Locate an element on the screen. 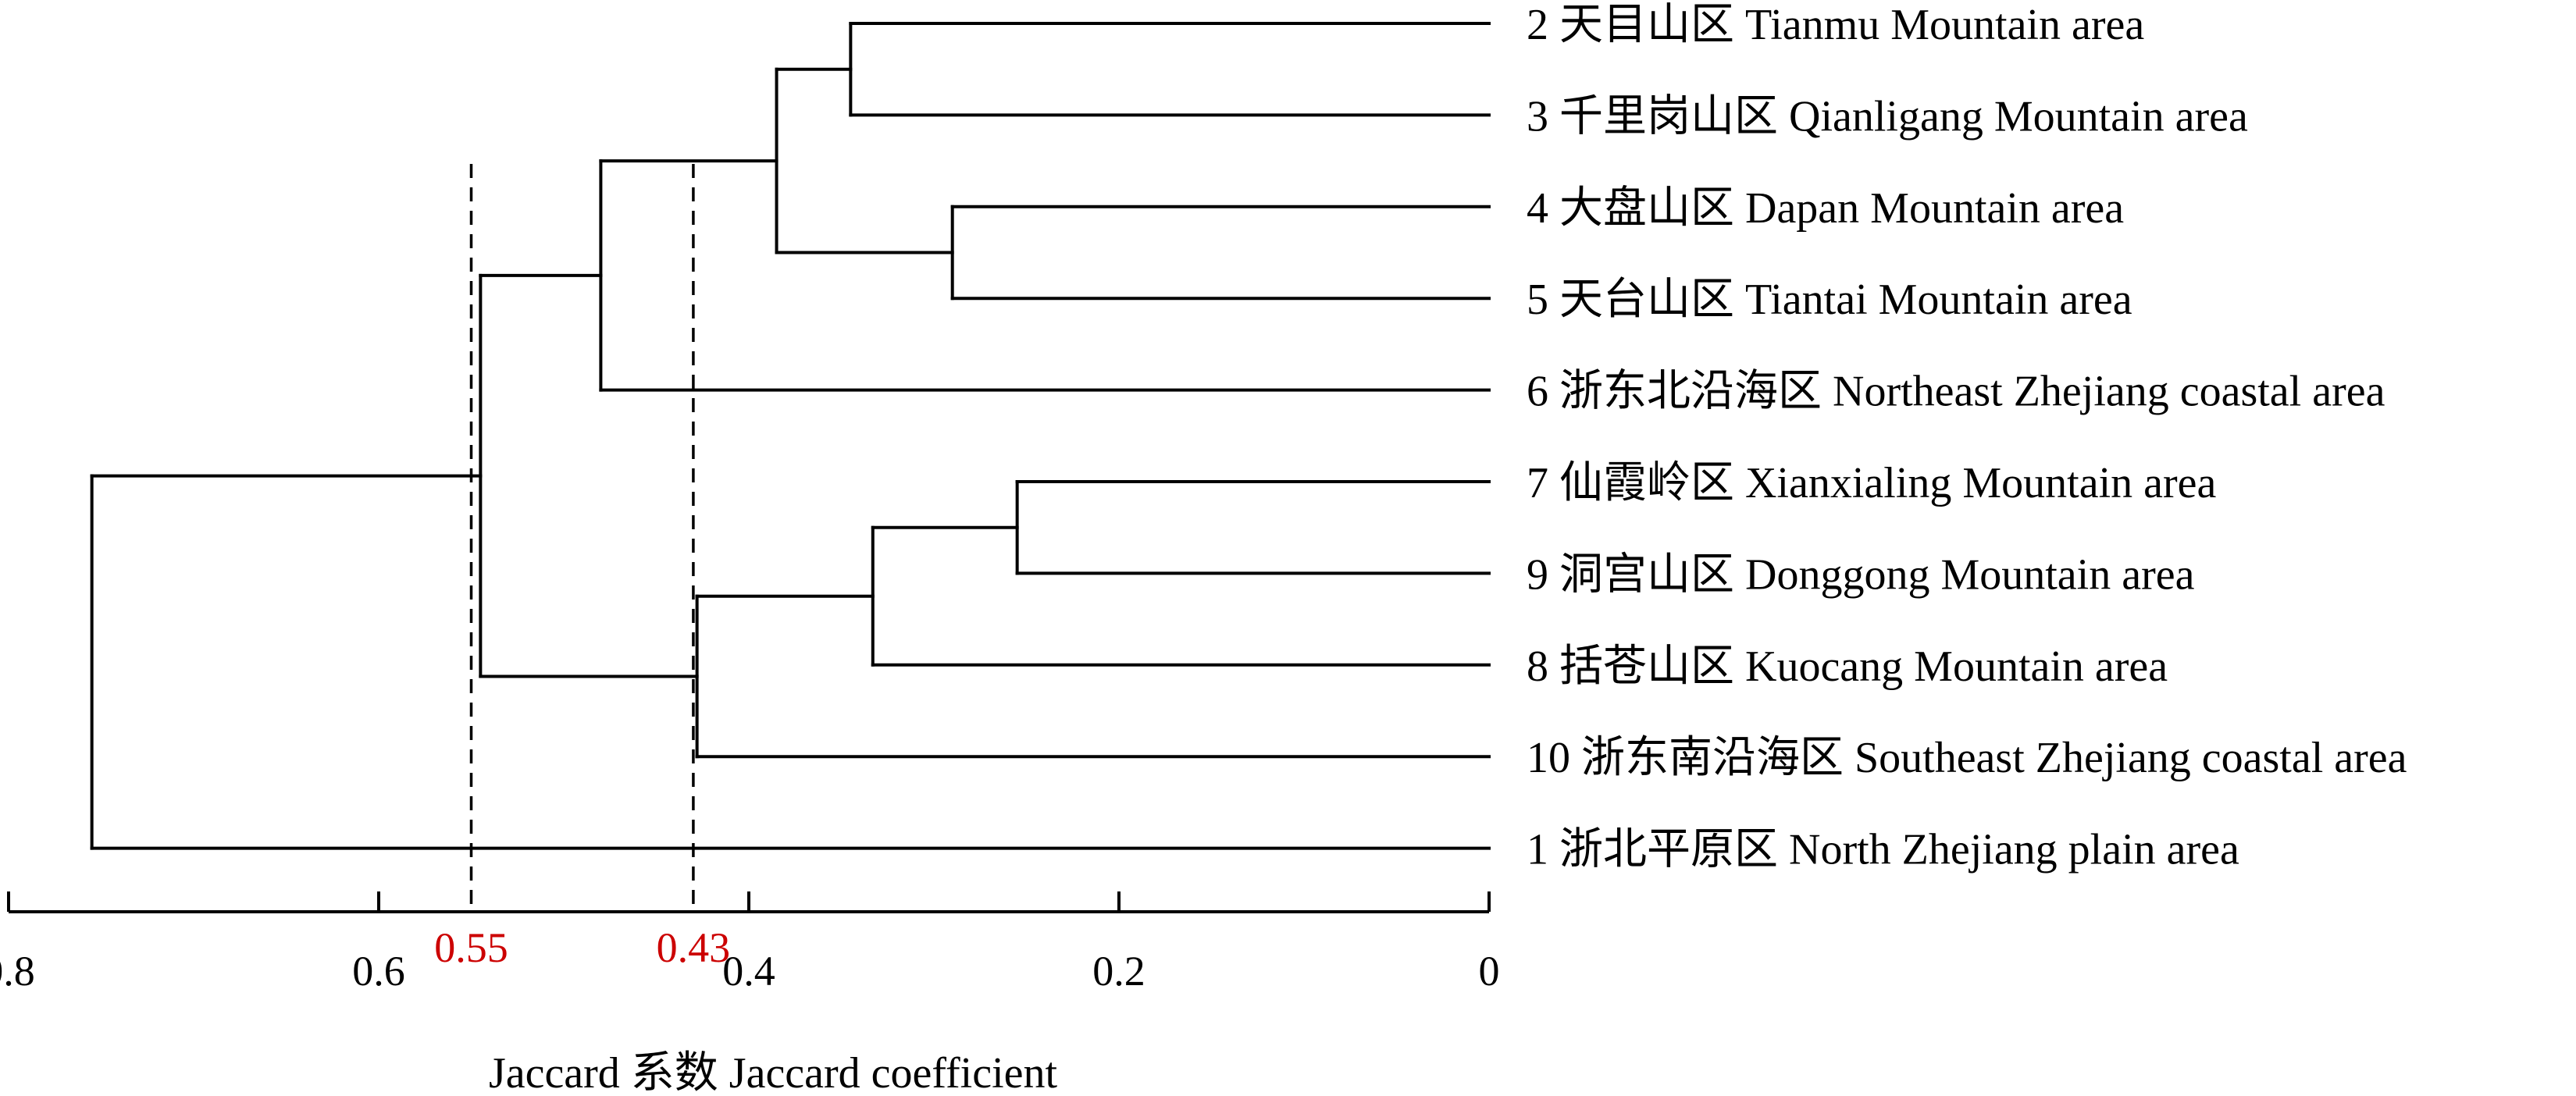  x-tick-label-3: 0.2 is located at coordinates (1118, 971).